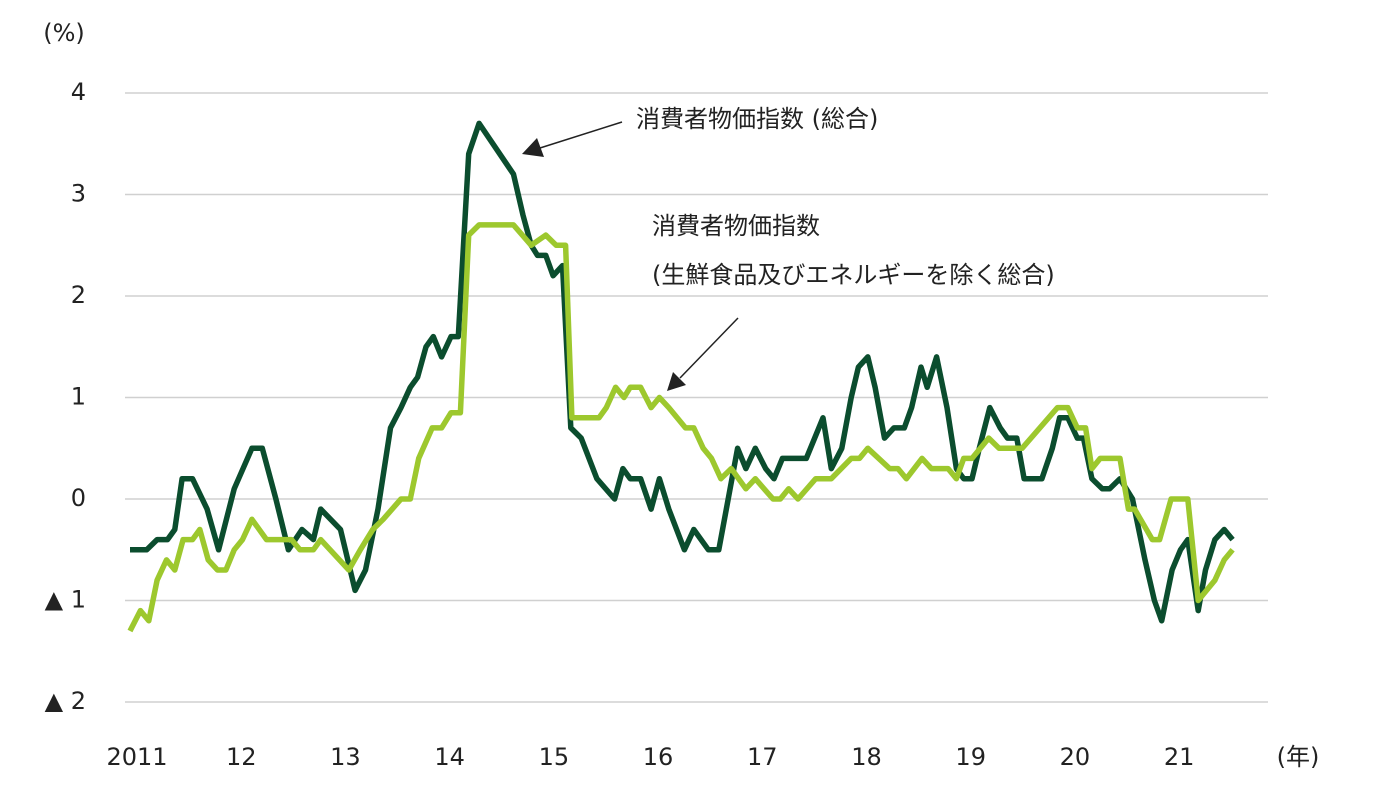 This screenshot has width=1400, height=800. Describe the element at coordinates (64, 33) in the screenshot. I see `y-unit-label: (%)` at that location.